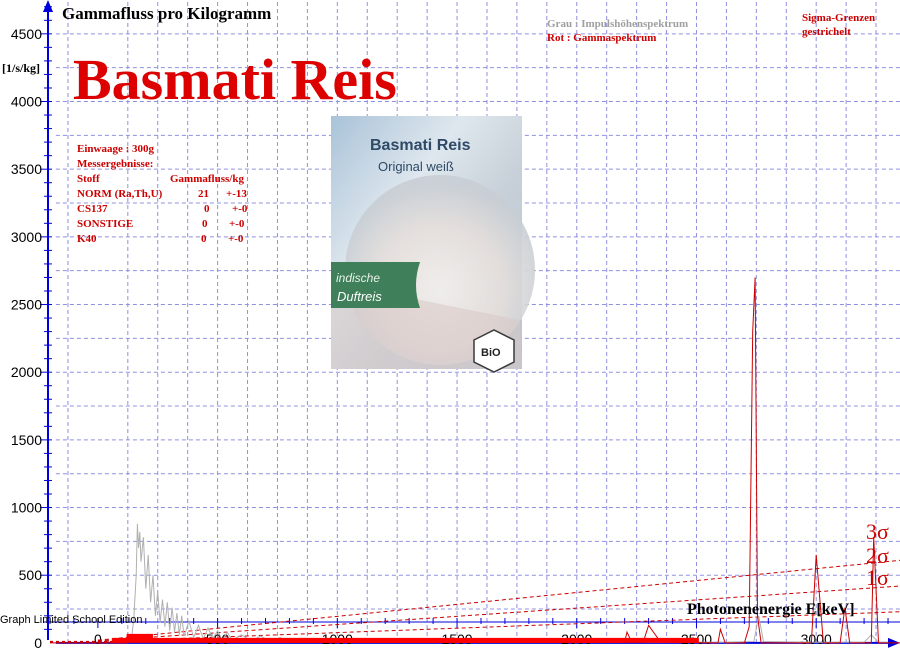  Describe the element at coordinates (71, 620) in the screenshot. I see `footer: Graph Limited School Edition` at that location.